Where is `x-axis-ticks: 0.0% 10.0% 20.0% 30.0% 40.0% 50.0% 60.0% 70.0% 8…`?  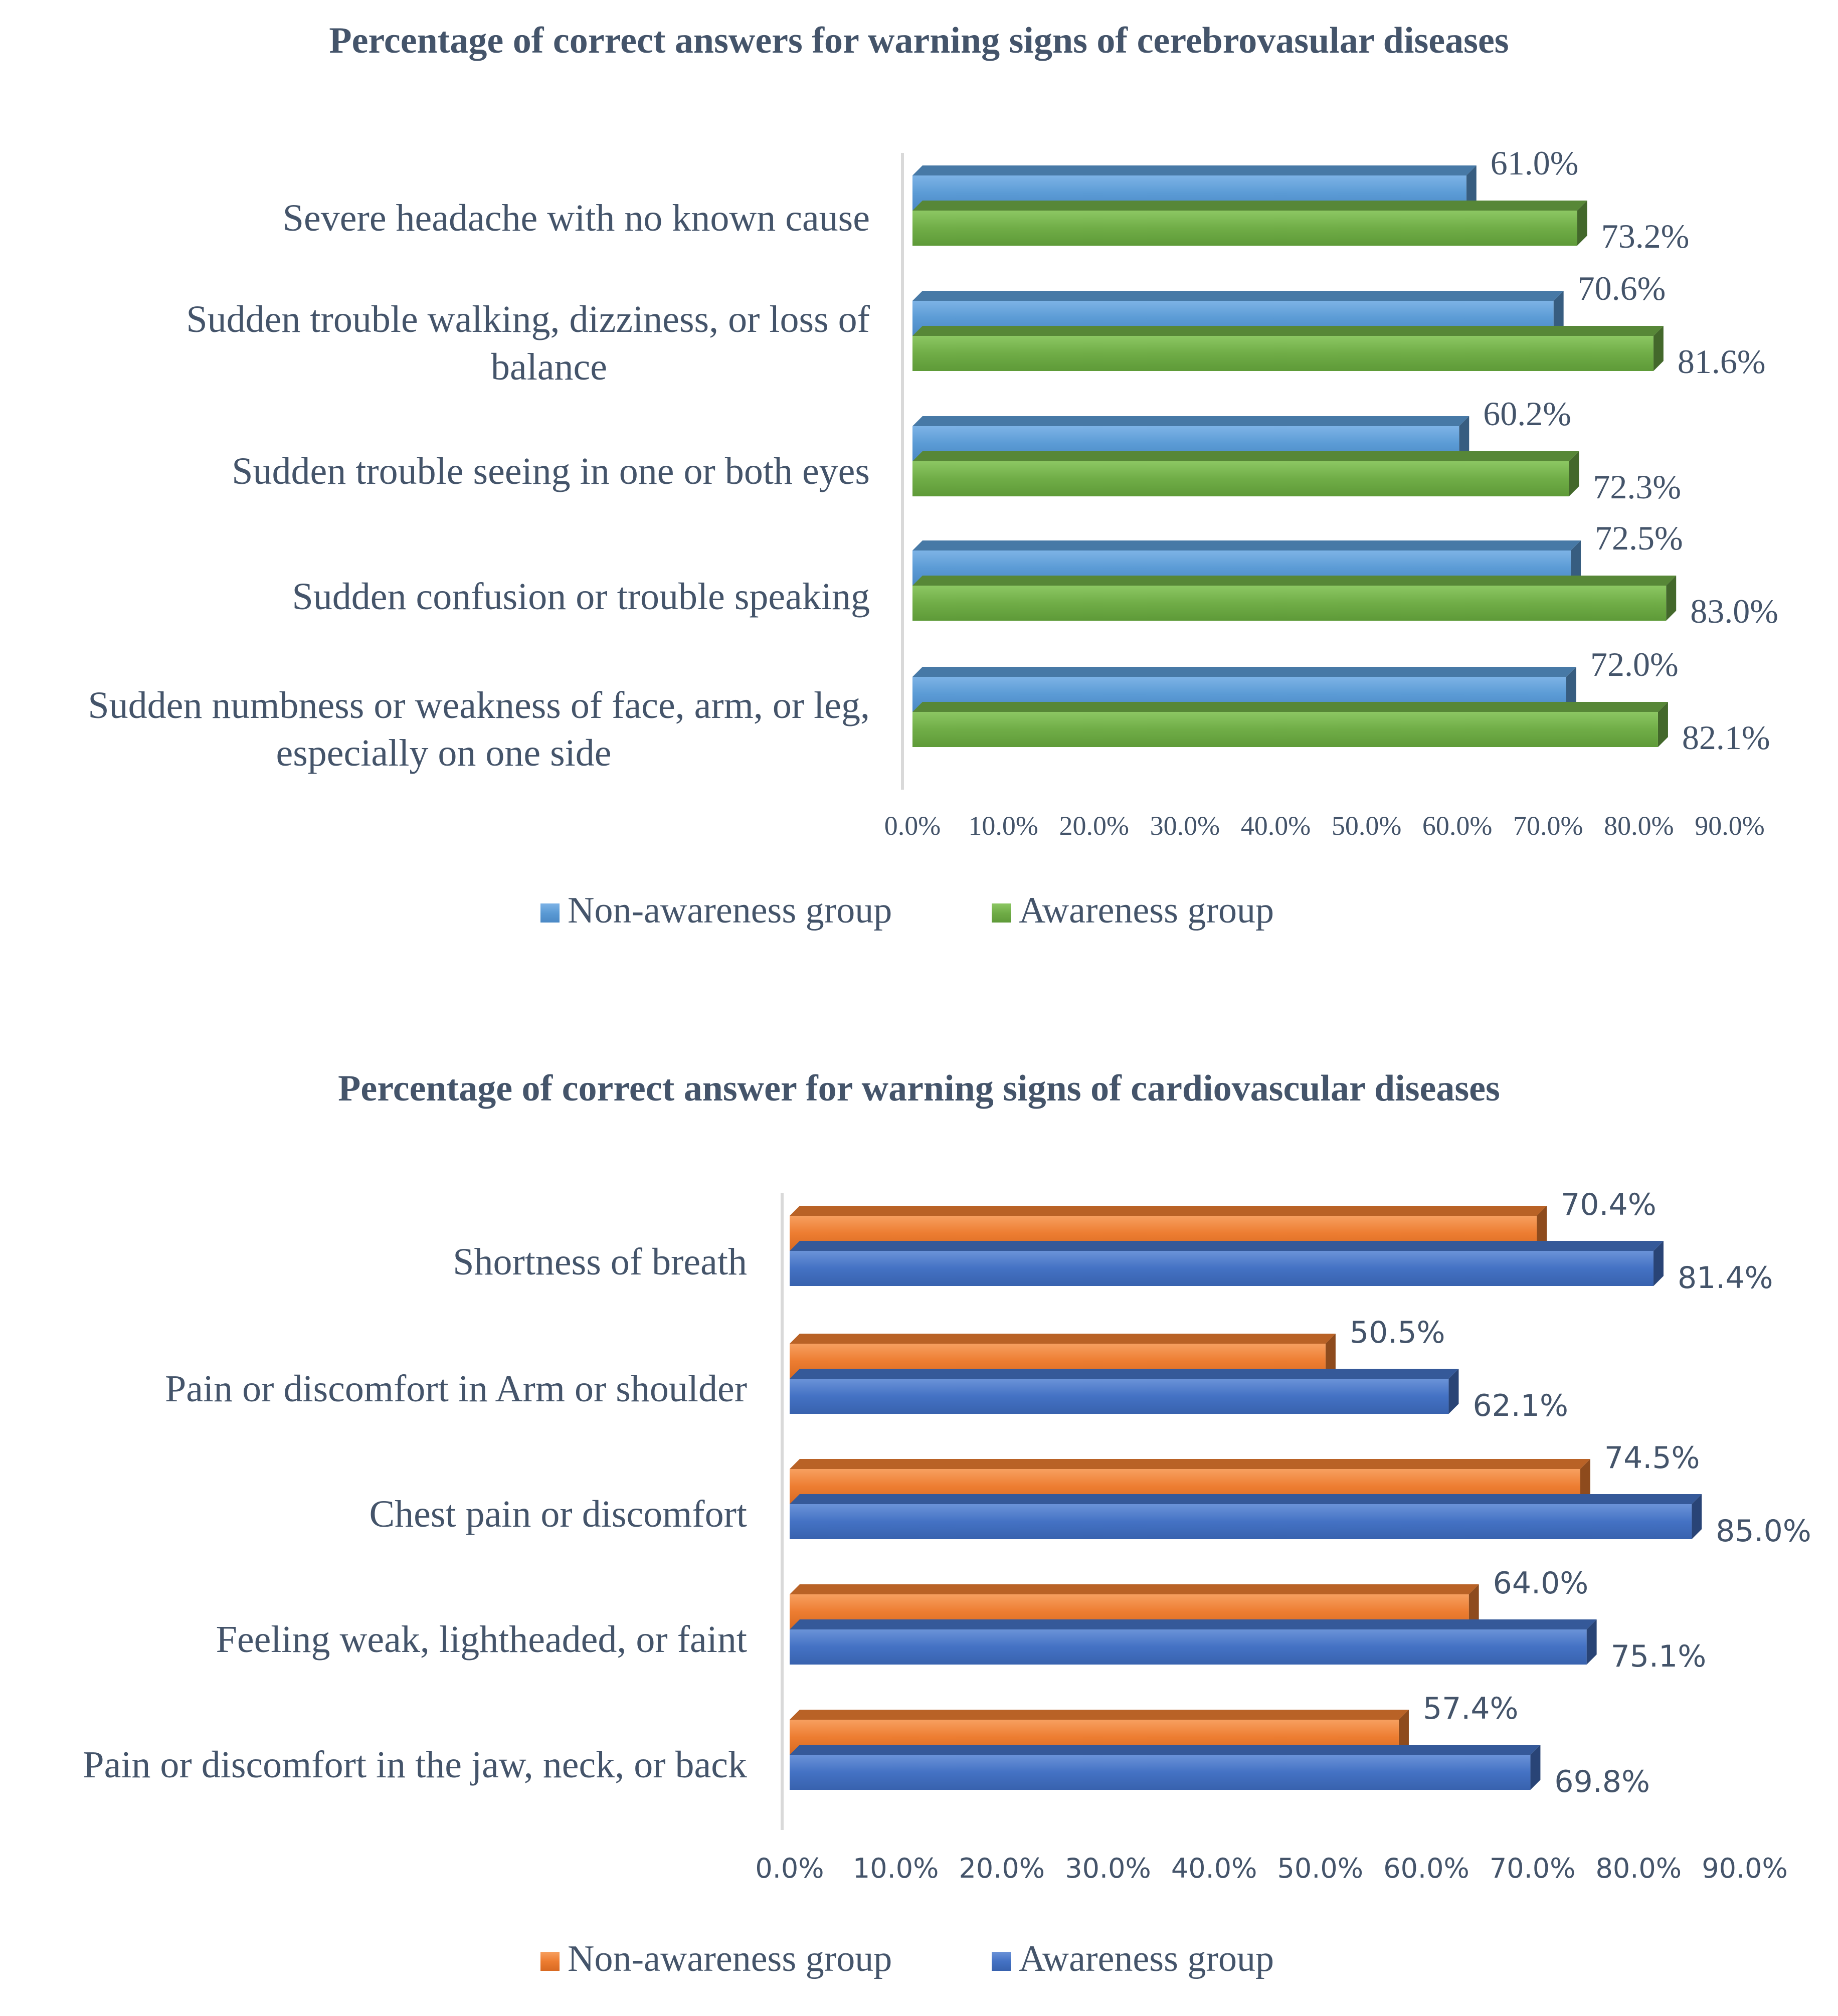 x-axis-ticks: 0.0% 10.0% 20.0% 30.0% 40.0% 50.0% 60.0% 70.0% 8… is located at coordinates (1271, 1868).